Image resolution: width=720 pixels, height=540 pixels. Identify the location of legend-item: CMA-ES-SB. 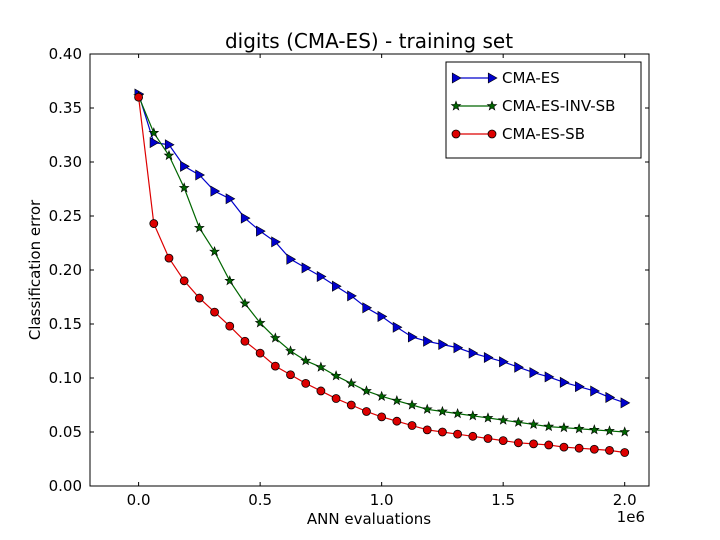
(518, 134).